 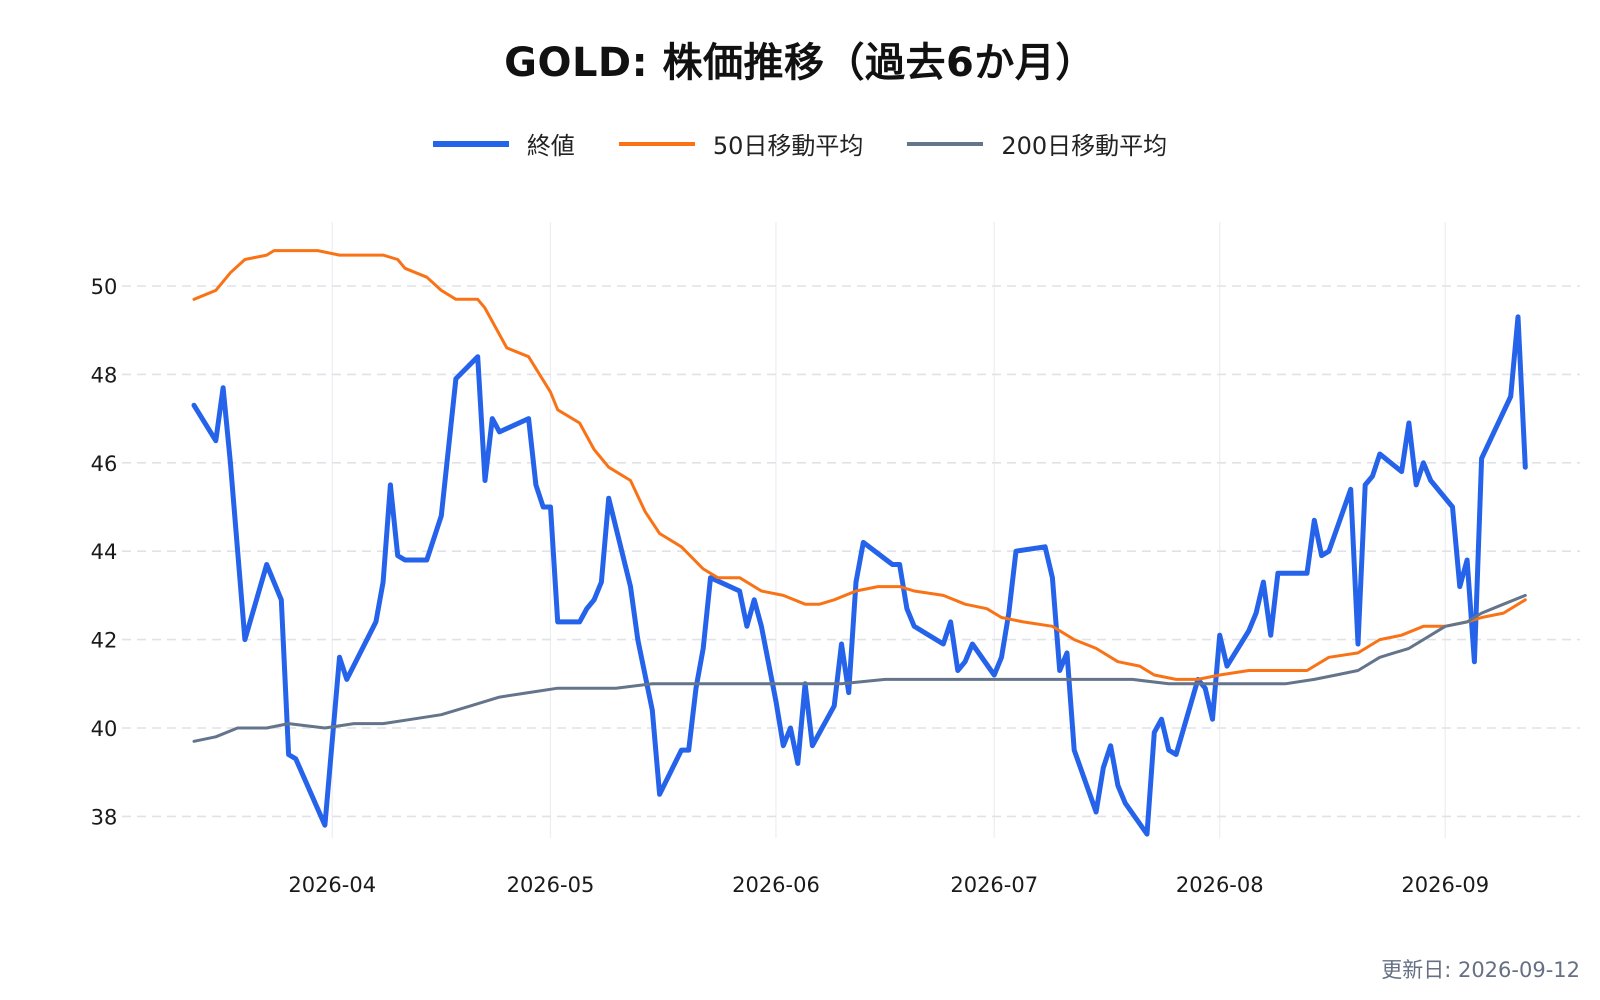 I want to click on x-tick-label: 2026-05, so click(x=551, y=885).